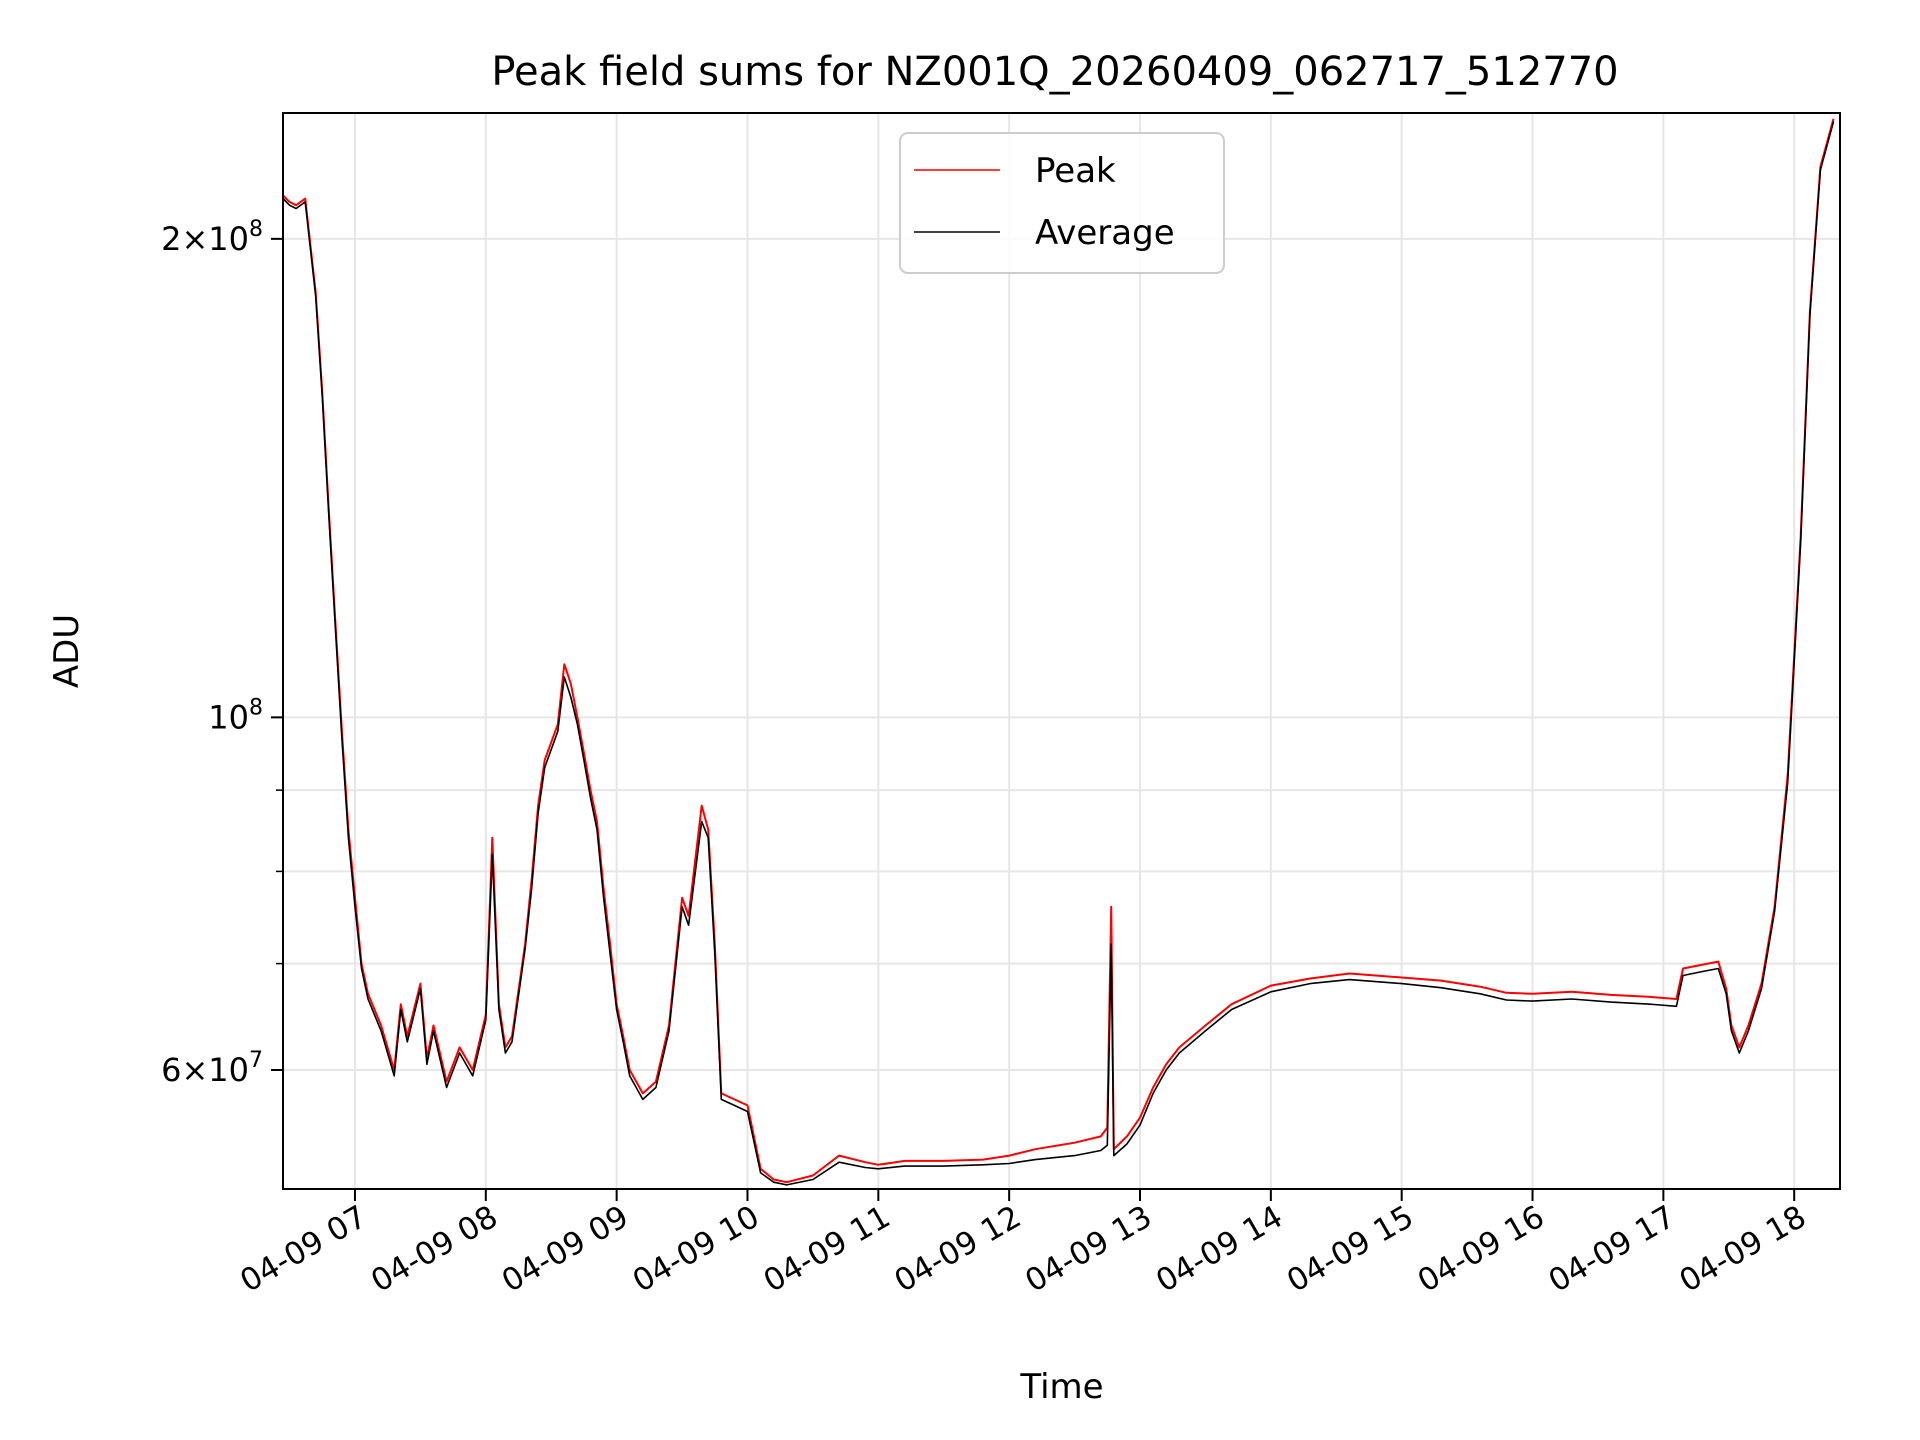 Image resolution: width=1920 pixels, height=1440 pixels. I want to click on x-axis-label: Time, so click(1061, 1387).